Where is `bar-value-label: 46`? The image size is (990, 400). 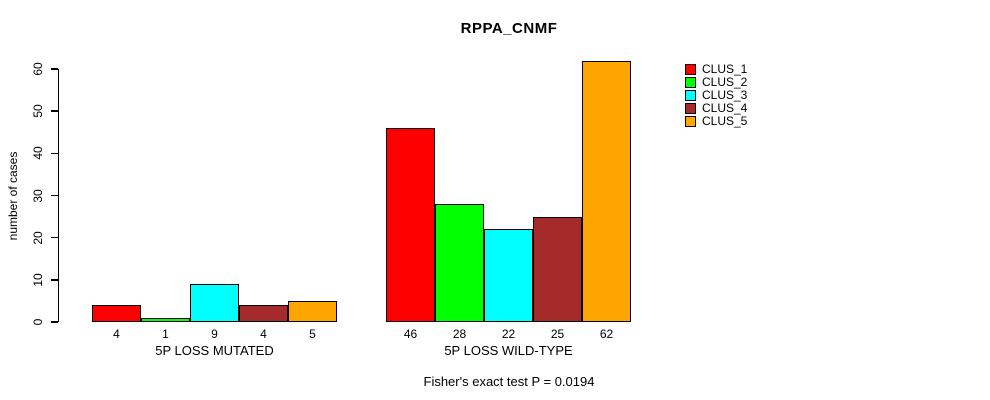 bar-value-label: 46 is located at coordinates (410, 334).